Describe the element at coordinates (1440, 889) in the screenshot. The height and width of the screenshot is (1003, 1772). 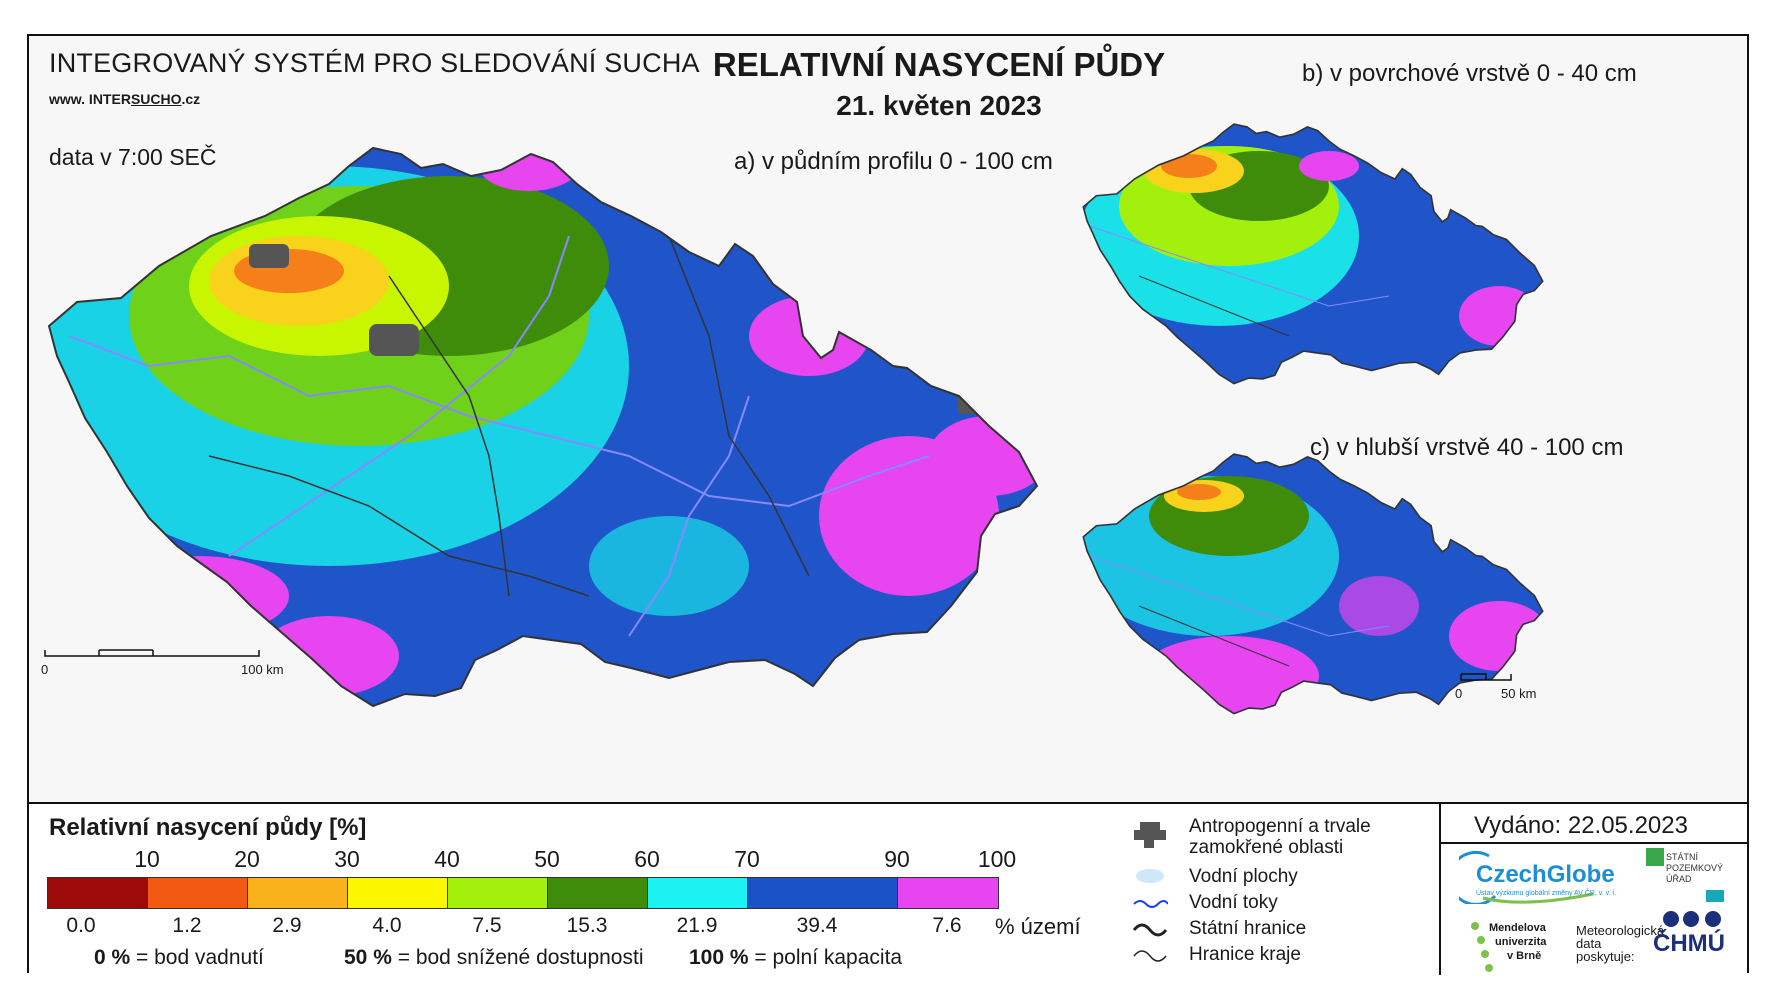
I see `legend-divider` at that location.